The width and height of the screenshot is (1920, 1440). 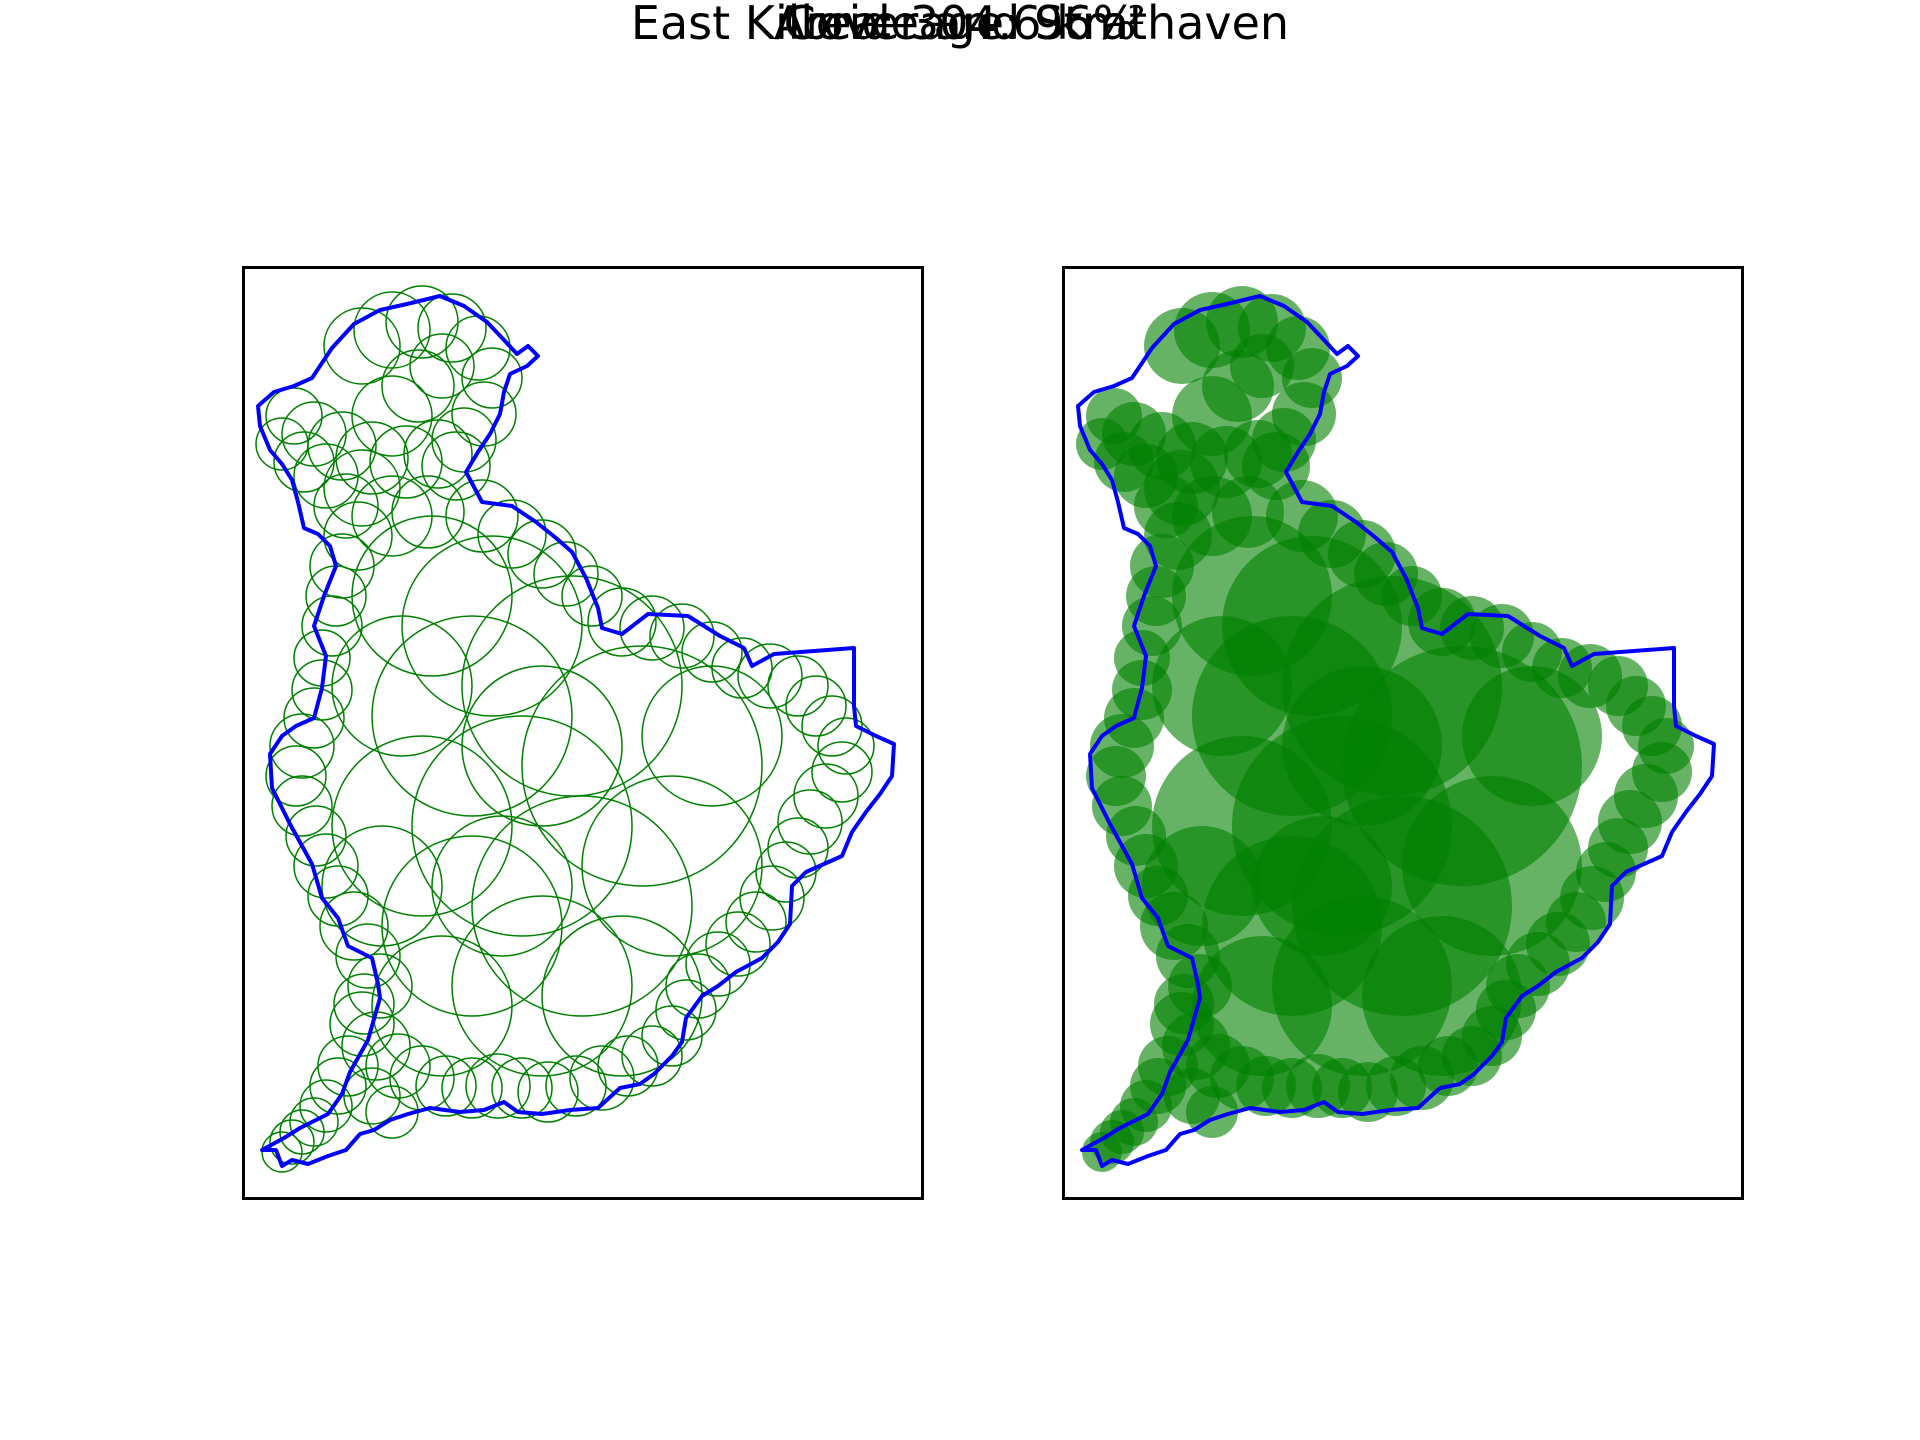 I want to click on area-label: Area: 304.6 km², so click(x=960, y=25).